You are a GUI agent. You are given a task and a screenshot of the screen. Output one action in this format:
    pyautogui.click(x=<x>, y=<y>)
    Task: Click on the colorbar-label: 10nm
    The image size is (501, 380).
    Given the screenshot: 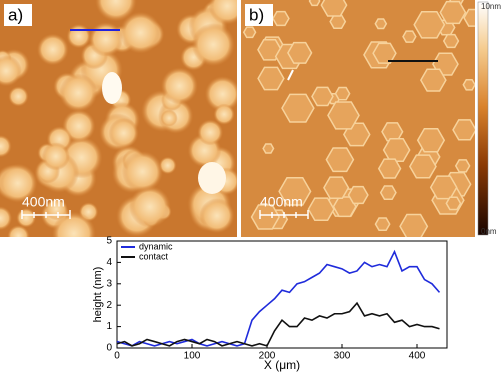 What is the action you would take?
    pyautogui.click(x=491, y=6)
    